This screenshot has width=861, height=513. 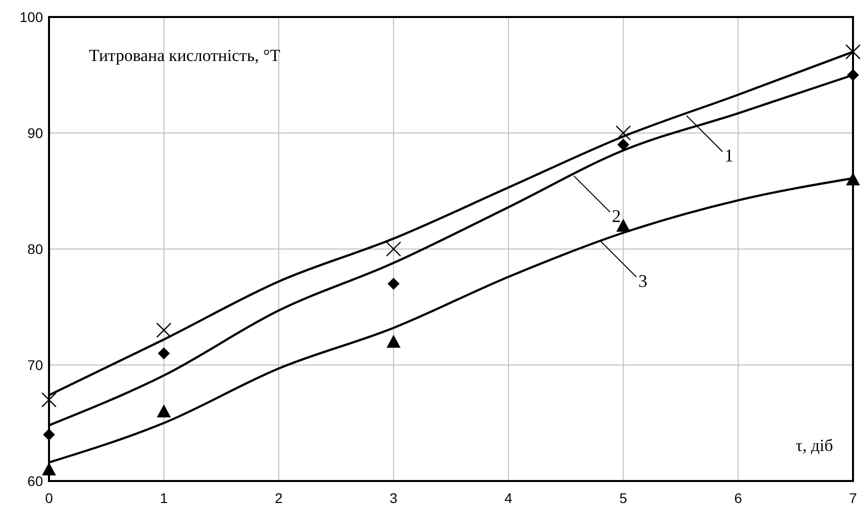 What do you see at coordinates (278, 498) in the screenshot?
I see `x-tick-label: 2` at bounding box center [278, 498].